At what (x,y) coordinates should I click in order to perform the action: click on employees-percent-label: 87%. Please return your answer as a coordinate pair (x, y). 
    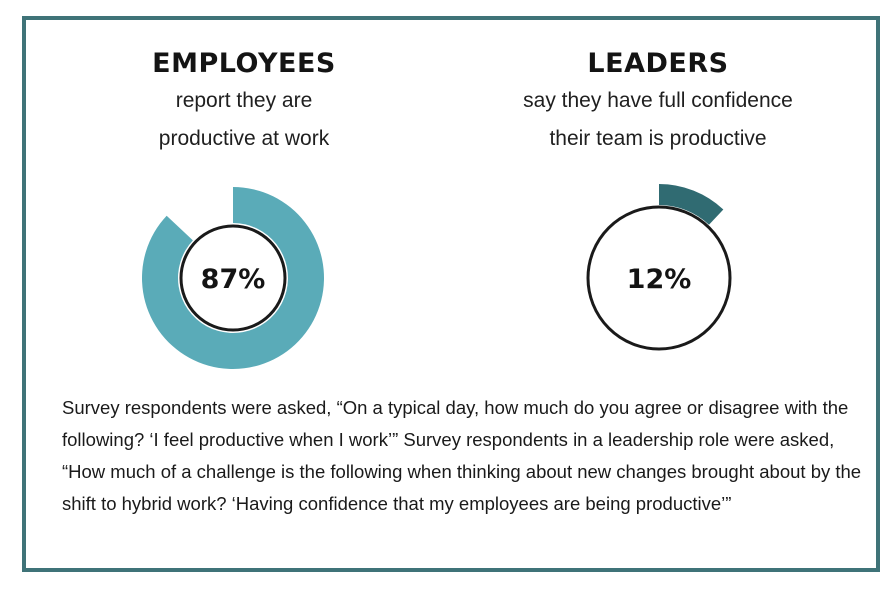
    Looking at the image, I should click on (233, 279).